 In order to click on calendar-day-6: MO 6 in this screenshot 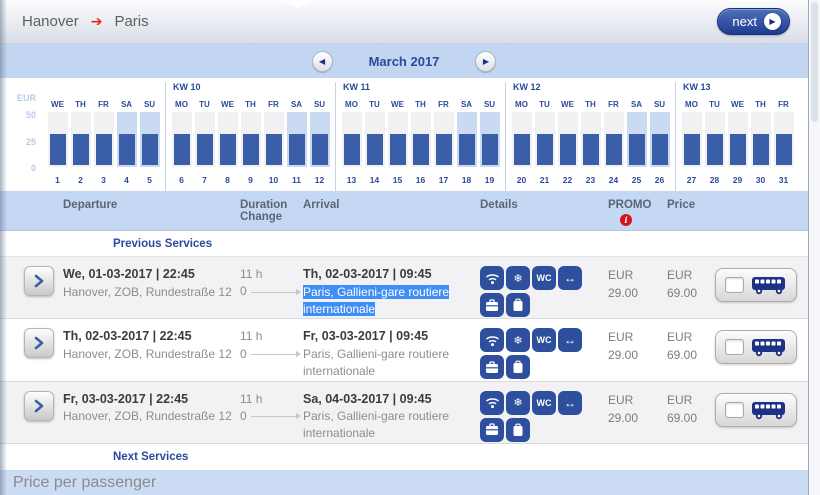, I will do `click(181, 140)`.